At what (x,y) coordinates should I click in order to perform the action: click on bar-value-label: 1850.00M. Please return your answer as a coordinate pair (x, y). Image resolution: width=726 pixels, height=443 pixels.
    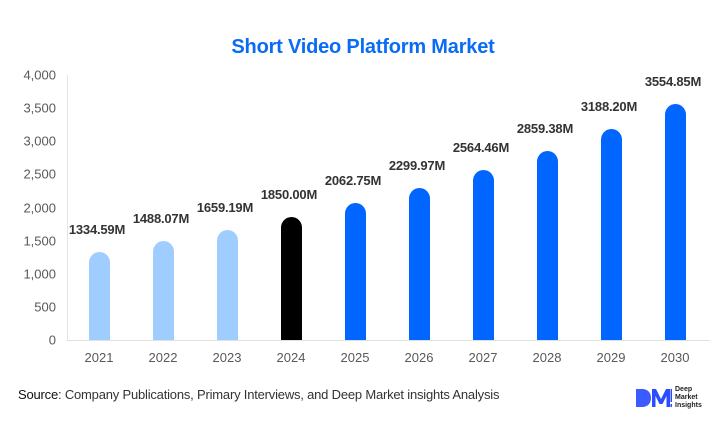
    Looking at the image, I should click on (289, 195).